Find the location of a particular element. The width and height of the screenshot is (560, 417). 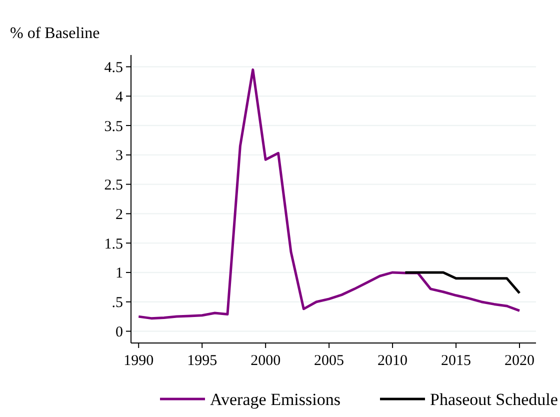

y-tick-label: 1 is located at coordinates (119, 274).